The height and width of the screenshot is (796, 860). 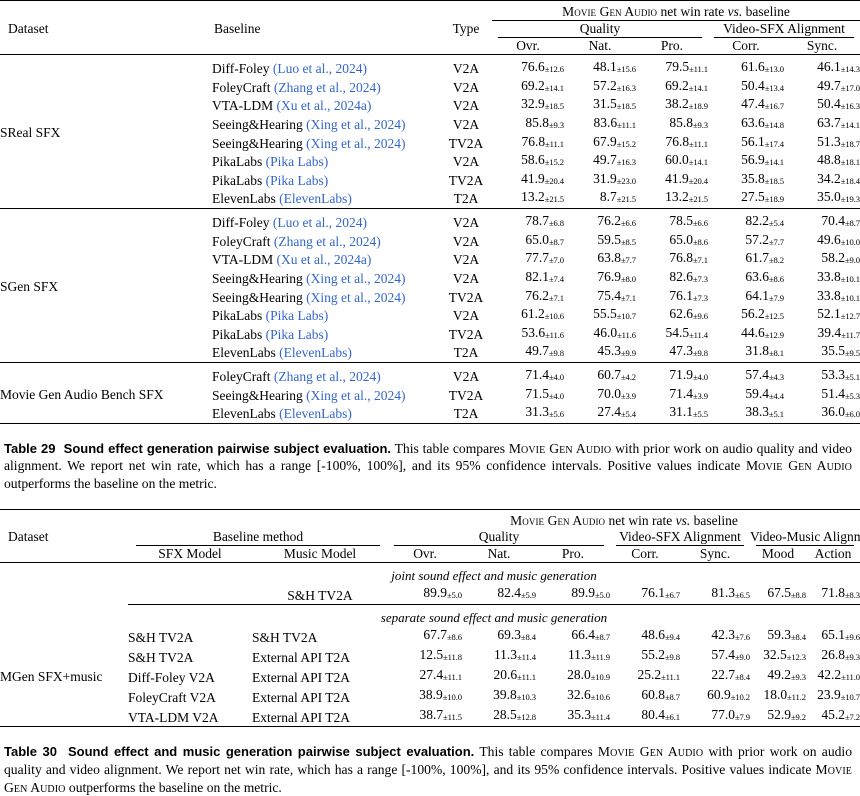 What do you see at coordinates (544, 412) in the screenshot?
I see `value-ovr: 31.3±5.6` at bounding box center [544, 412].